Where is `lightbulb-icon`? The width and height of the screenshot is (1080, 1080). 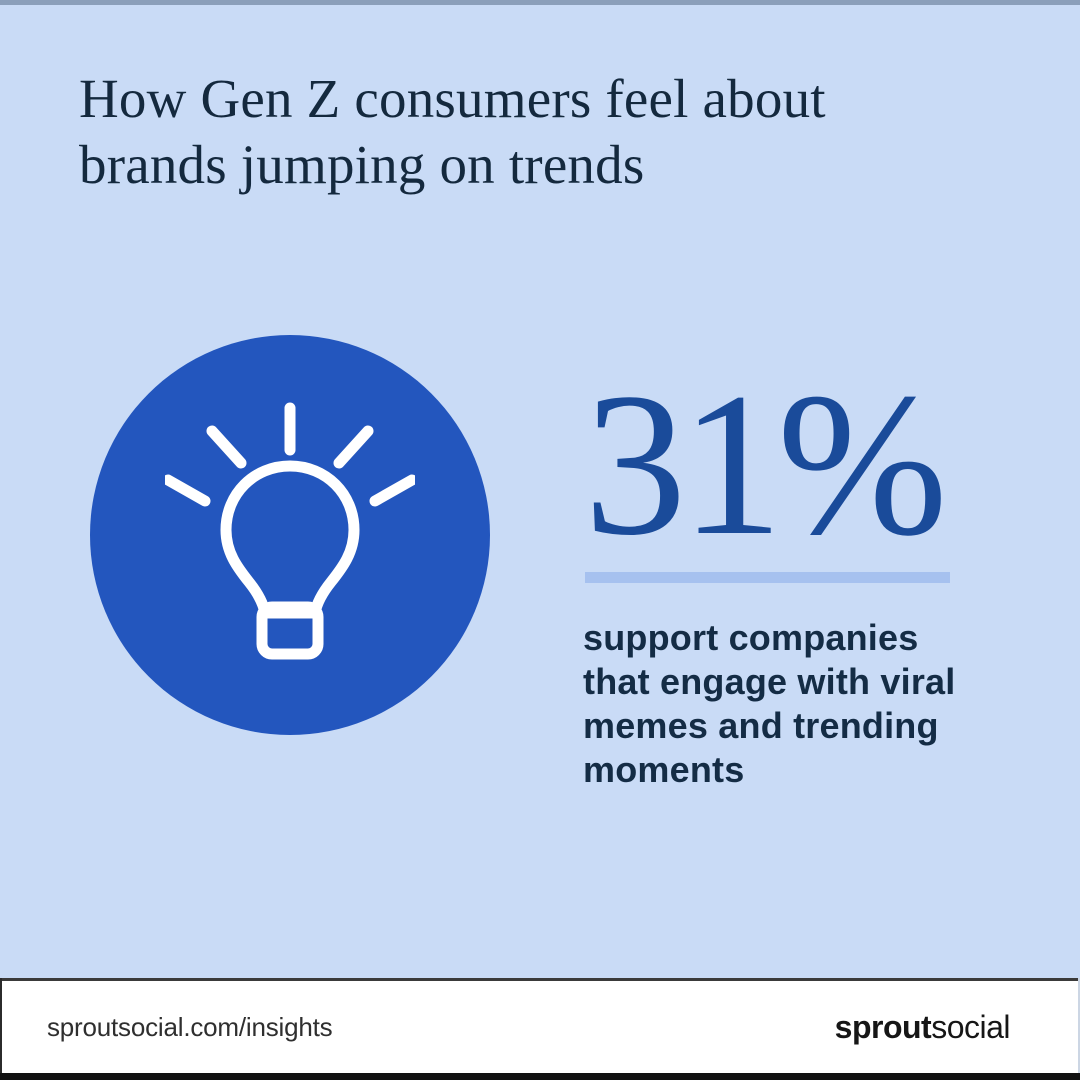
lightbulb-icon is located at coordinates (290, 535).